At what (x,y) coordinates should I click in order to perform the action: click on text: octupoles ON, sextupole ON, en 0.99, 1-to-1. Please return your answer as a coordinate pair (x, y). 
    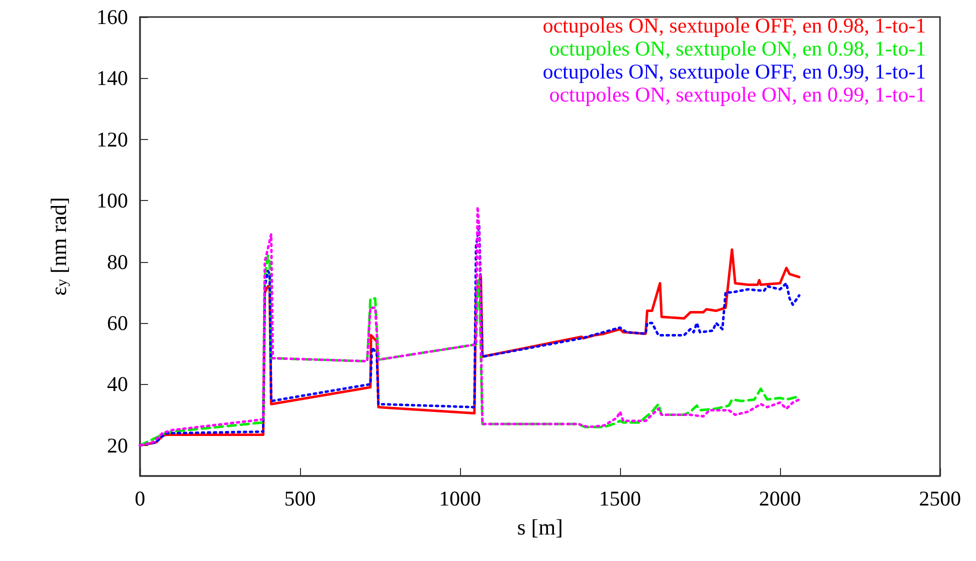
    Looking at the image, I should click on (737, 94).